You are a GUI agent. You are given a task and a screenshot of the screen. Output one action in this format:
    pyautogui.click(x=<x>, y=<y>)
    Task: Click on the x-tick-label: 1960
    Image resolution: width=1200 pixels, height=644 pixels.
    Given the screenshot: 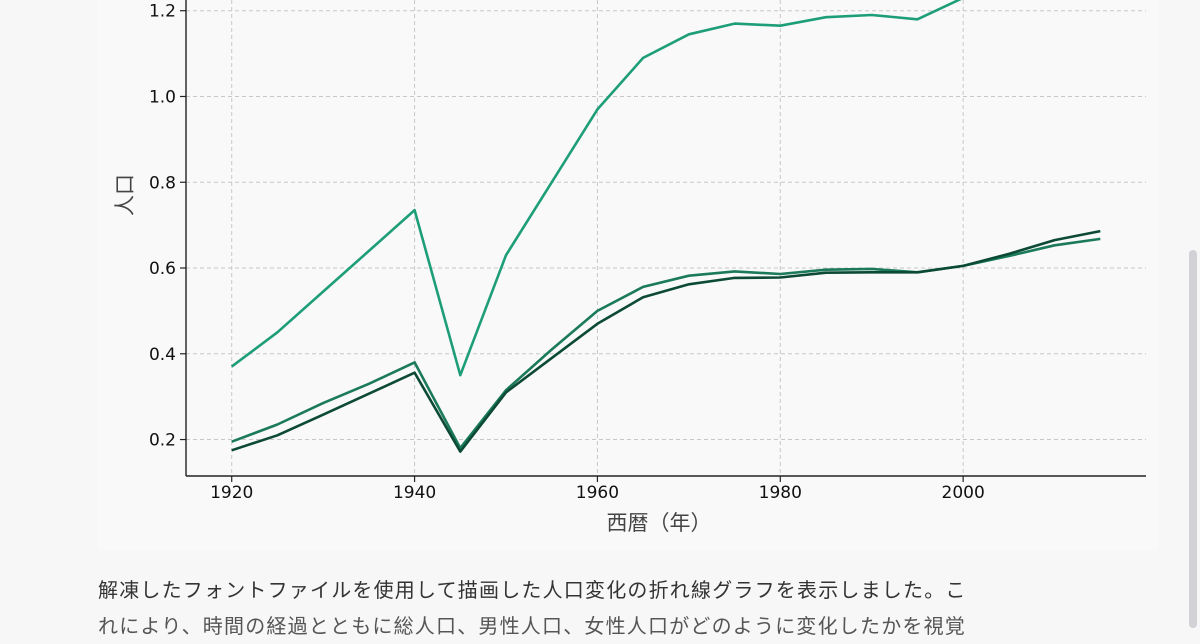 What is the action you would take?
    pyautogui.click(x=597, y=493)
    